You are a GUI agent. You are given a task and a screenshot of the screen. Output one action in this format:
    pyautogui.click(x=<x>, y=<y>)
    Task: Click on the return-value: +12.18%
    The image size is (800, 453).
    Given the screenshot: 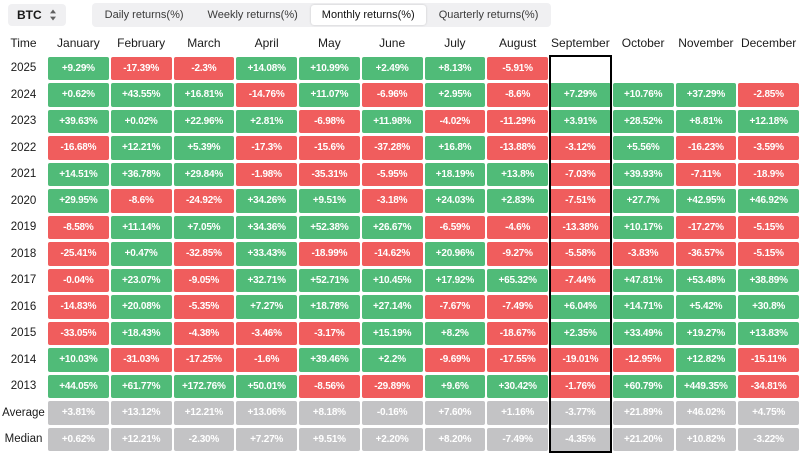 What is the action you would take?
    pyautogui.click(x=768, y=121)
    